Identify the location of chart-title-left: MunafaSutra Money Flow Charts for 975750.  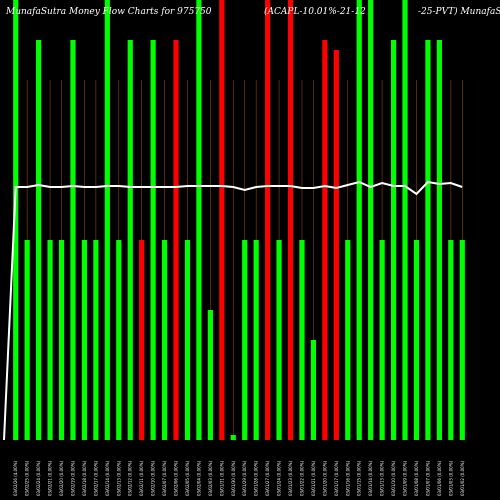
(108, 12).